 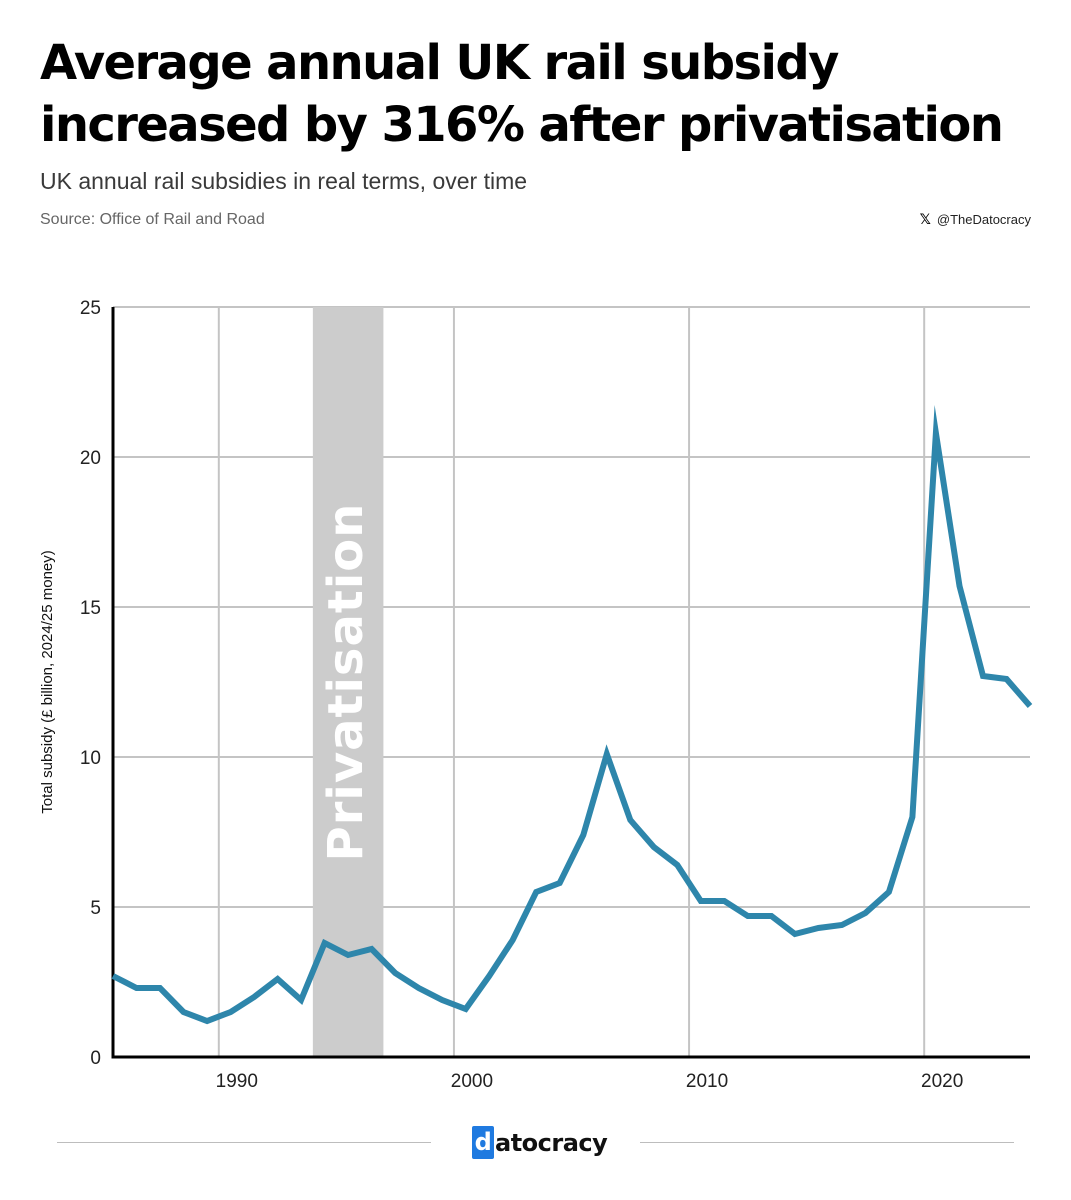 What do you see at coordinates (942, 1081) in the screenshot?
I see `x-tick-label-2020: 2020` at bounding box center [942, 1081].